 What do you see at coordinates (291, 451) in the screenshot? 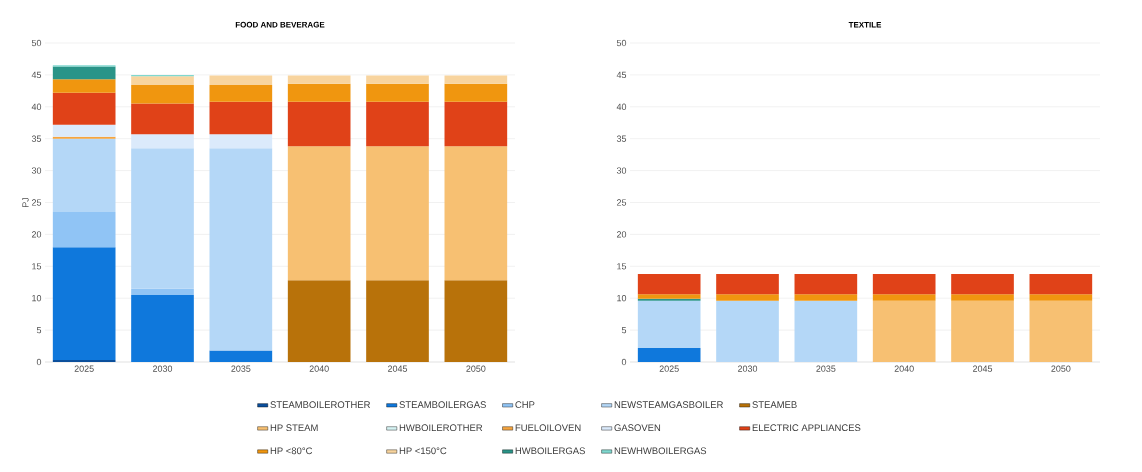
I see `legend-label: HP <80°C` at bounding box center [291, 451].